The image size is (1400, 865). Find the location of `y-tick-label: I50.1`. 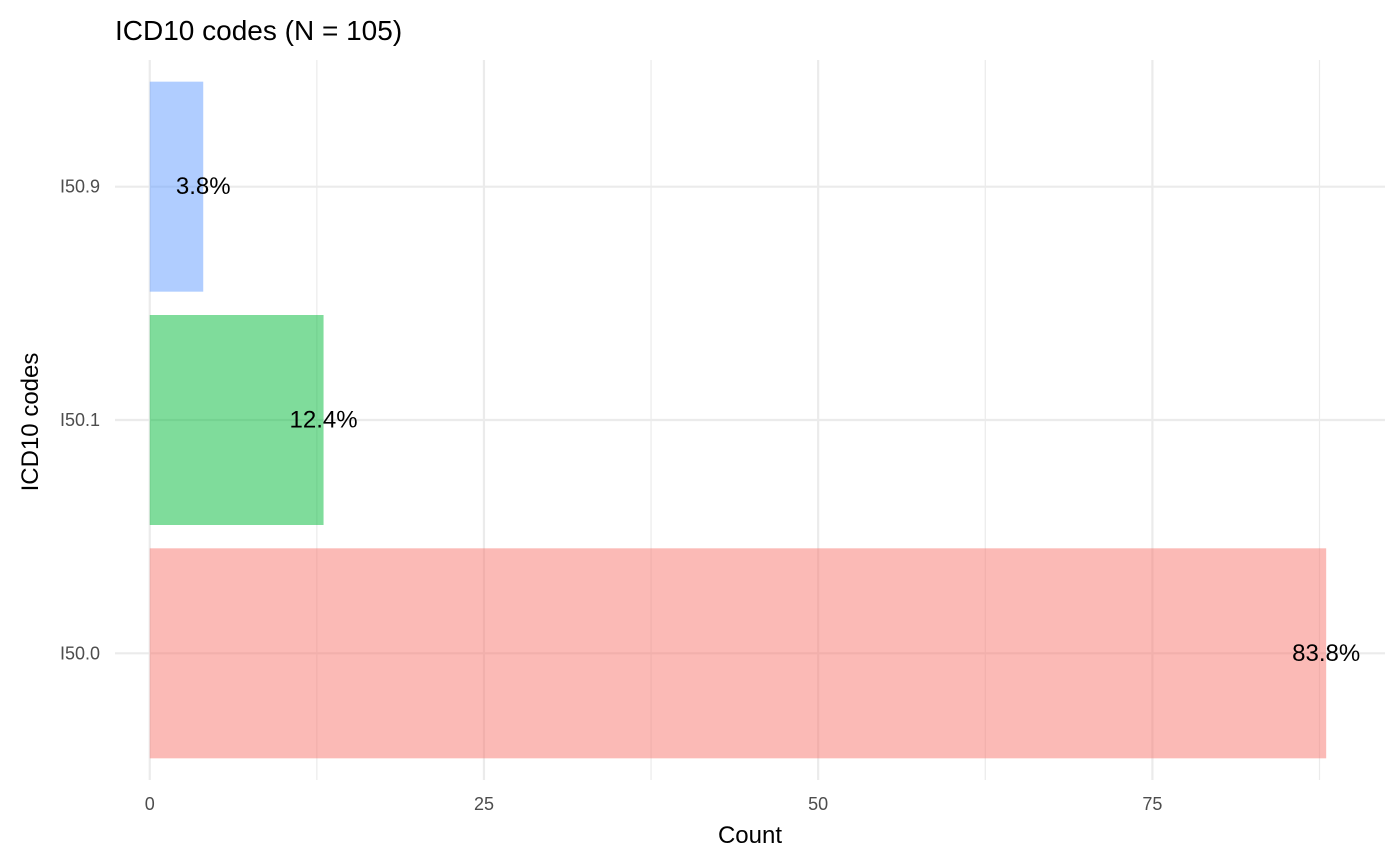

y-tick-label: I50.1 is located at coordinates (80, 420).